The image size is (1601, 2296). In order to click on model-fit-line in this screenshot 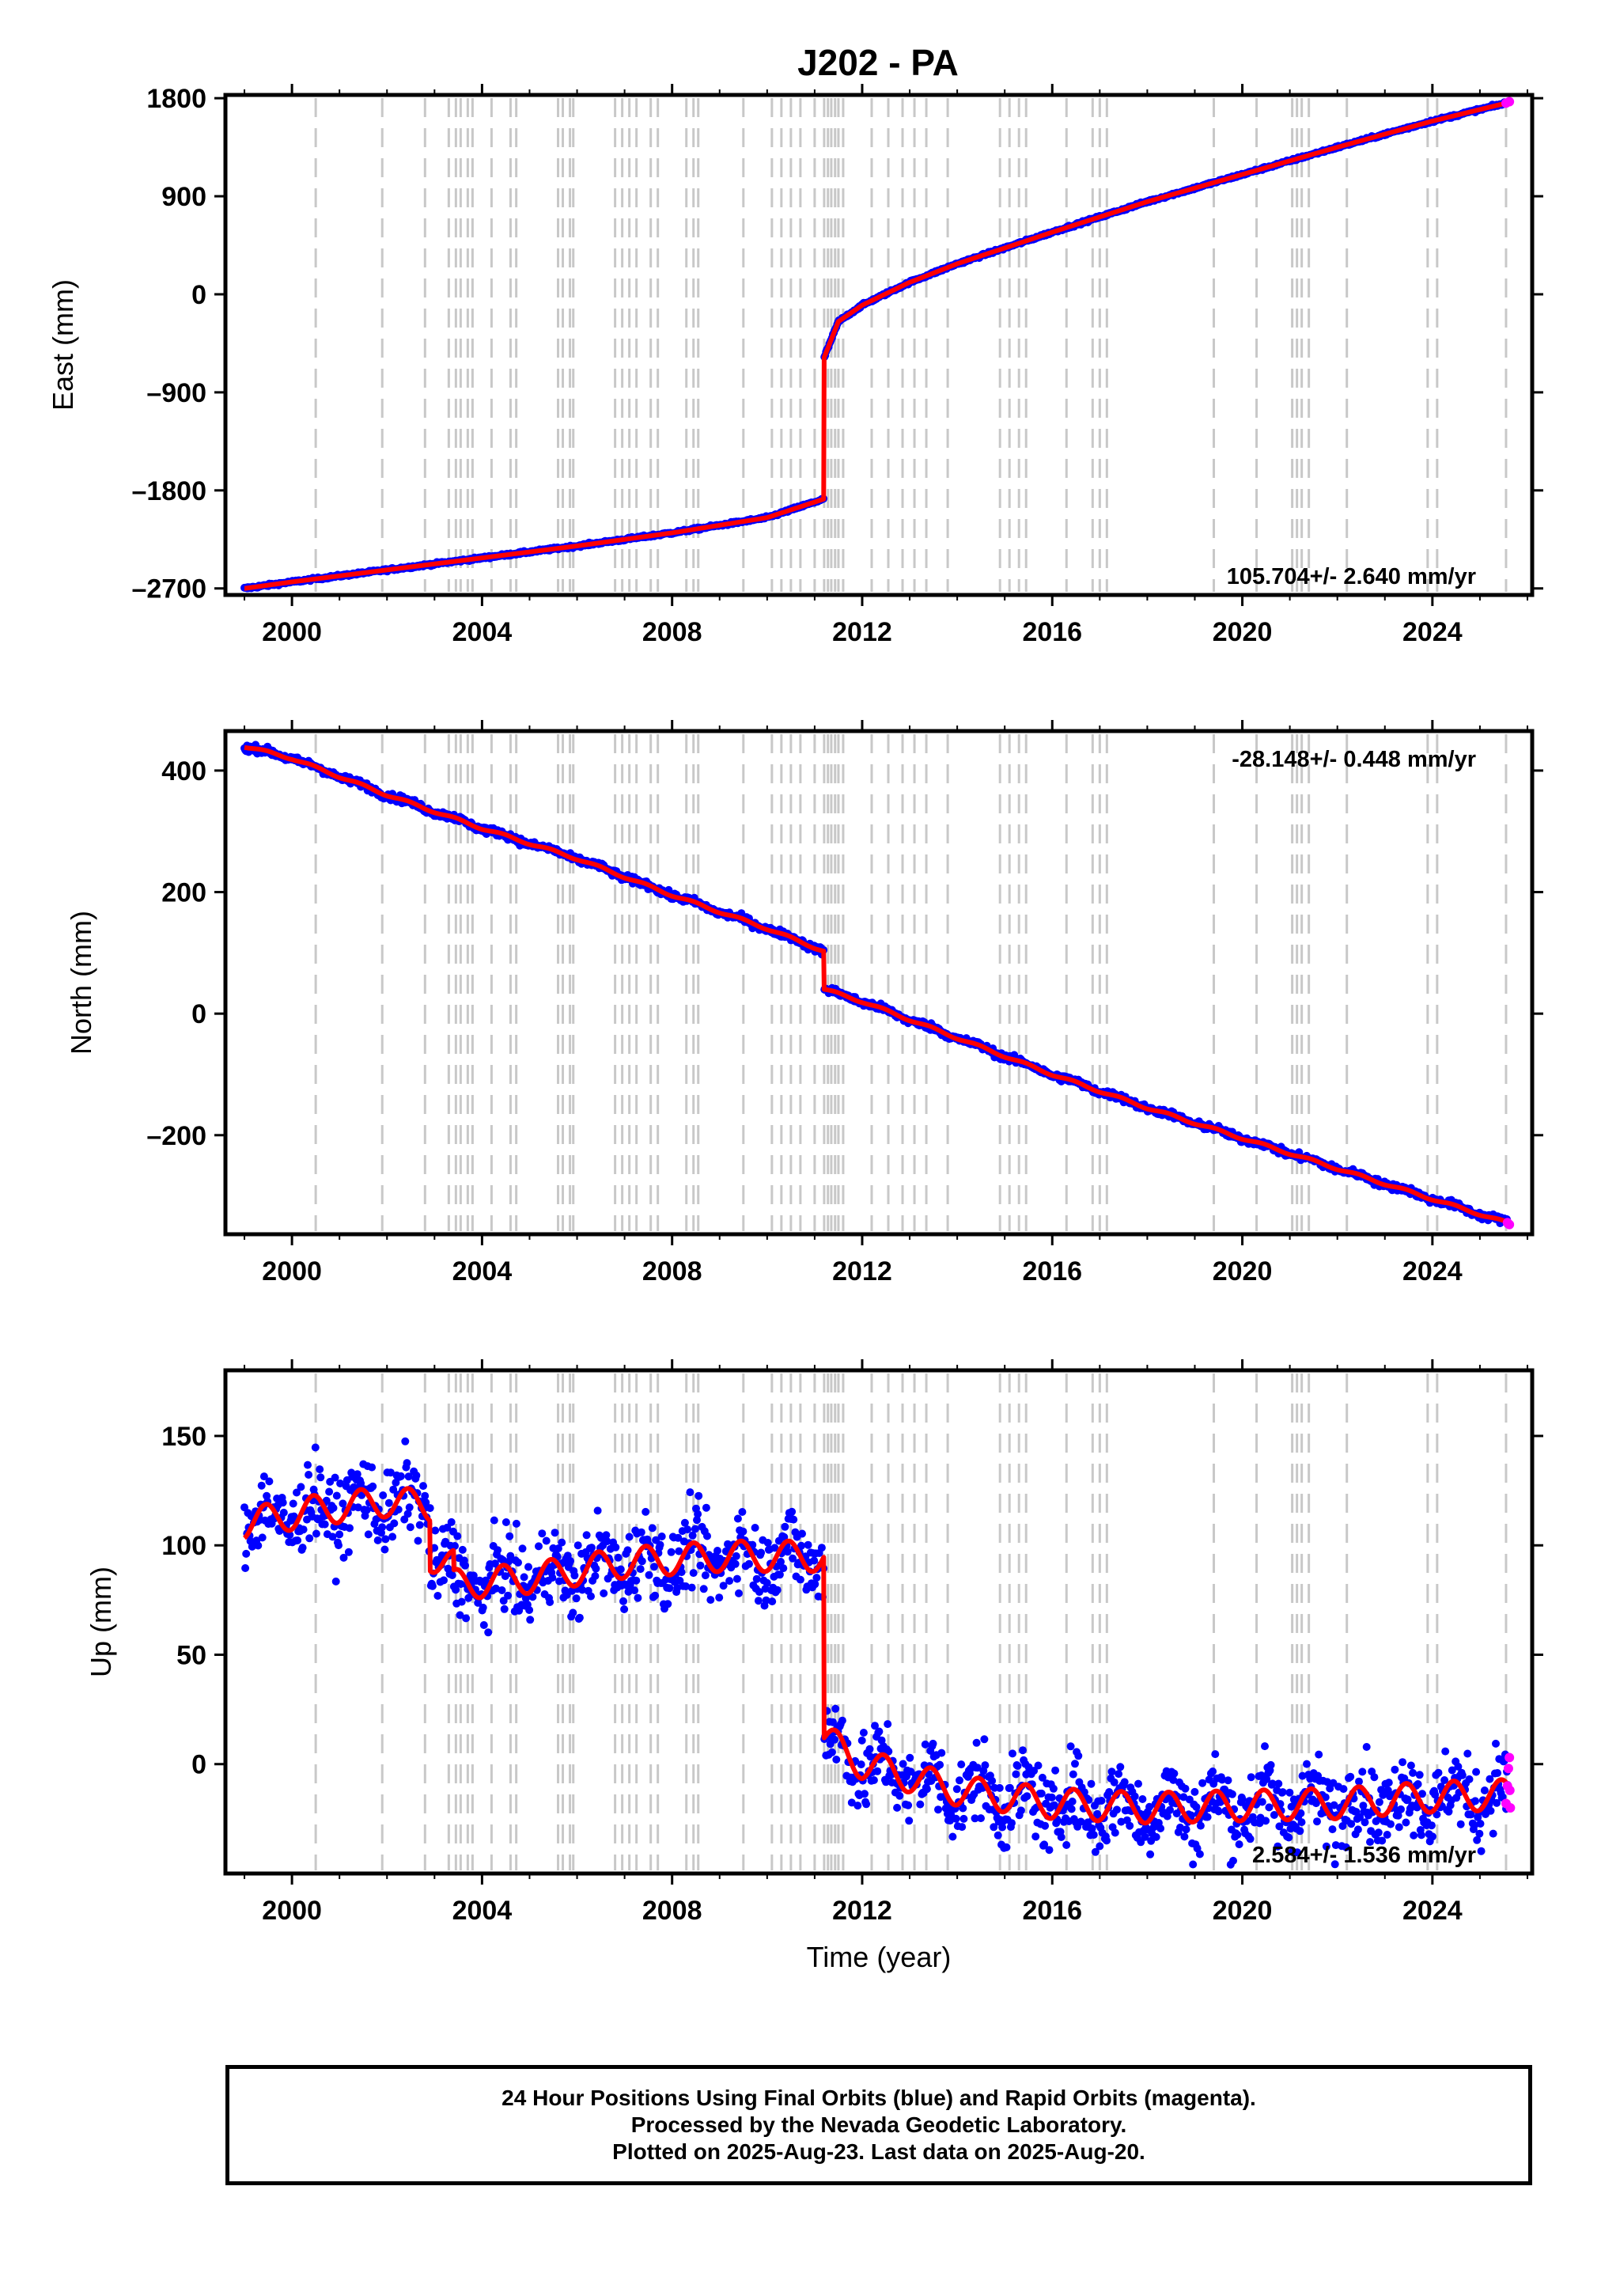, I will do `click(877, 1656)`.